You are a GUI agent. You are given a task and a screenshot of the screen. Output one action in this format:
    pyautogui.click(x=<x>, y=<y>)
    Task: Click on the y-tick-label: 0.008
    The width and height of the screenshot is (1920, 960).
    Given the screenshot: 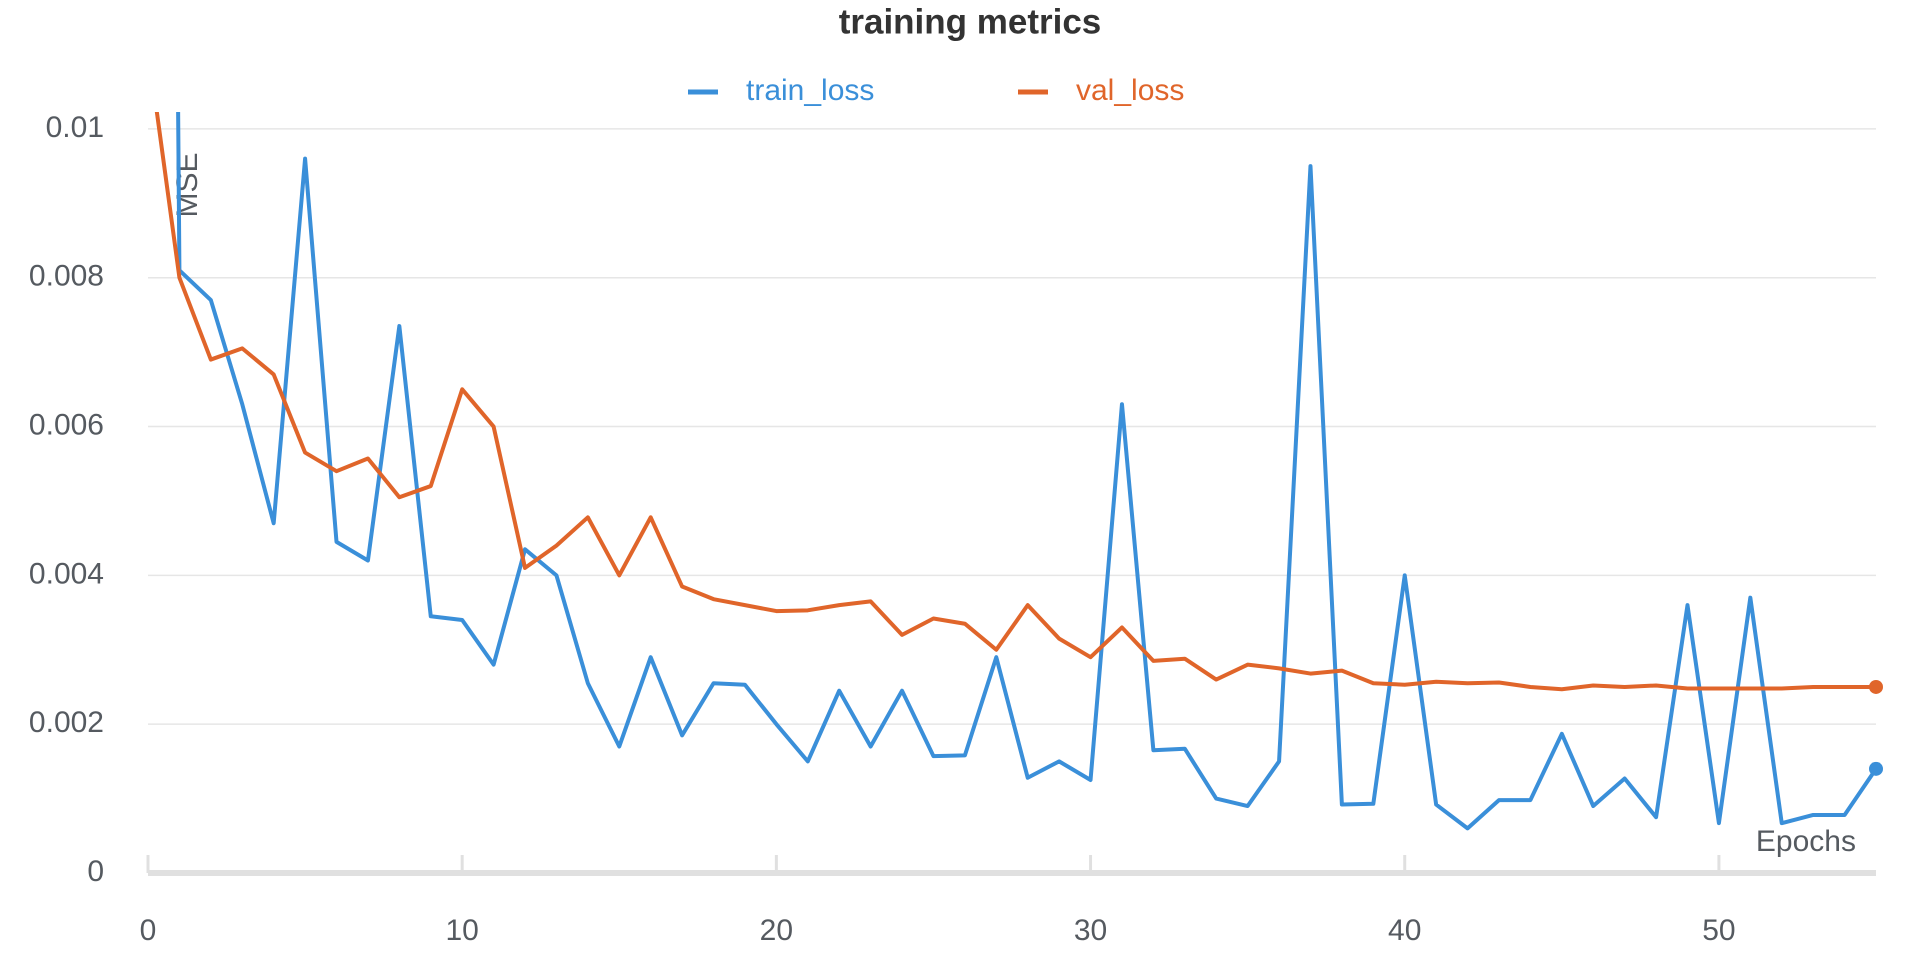 What is the action you would take?
    pyautogui.click(x=66, y=276)
    